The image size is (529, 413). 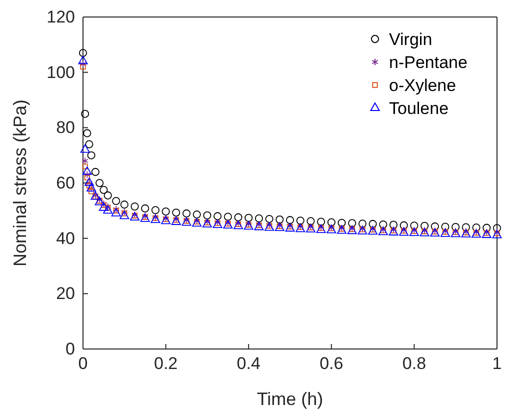 I want to click on x-tick-label: 0.6, so click(x=332, y=364).